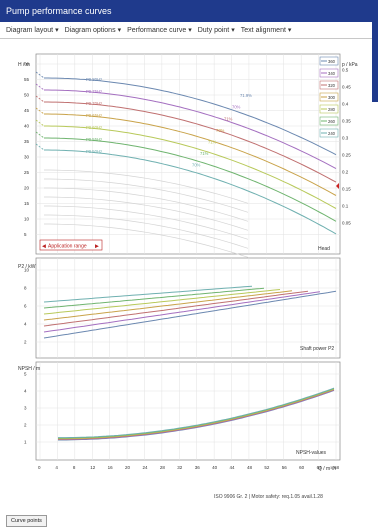  Describe the element at coordinates (346, 189) in the screenshot. I see `pressure-tick-label: 0.15` at that location.